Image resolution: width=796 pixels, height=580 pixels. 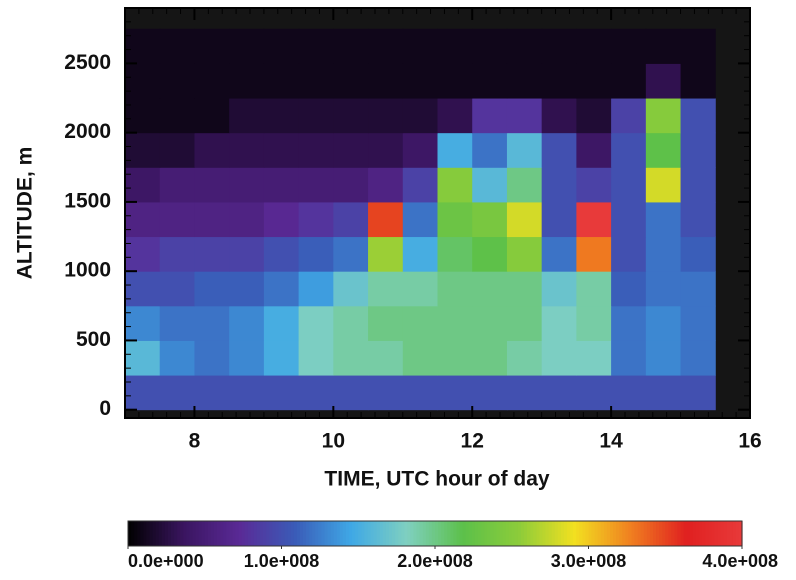 What do you see at coordinates (93, 339) in the screenshot?
I see `y-tick-label: 500` at bounding box center [93, 339].